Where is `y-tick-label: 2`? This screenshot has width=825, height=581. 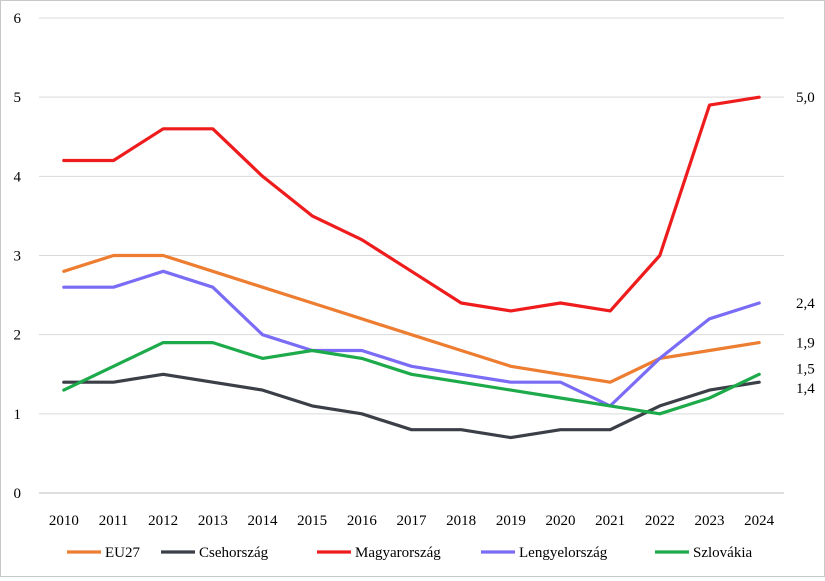 y-tick-label: 2 is located at coordinates (18, 336).